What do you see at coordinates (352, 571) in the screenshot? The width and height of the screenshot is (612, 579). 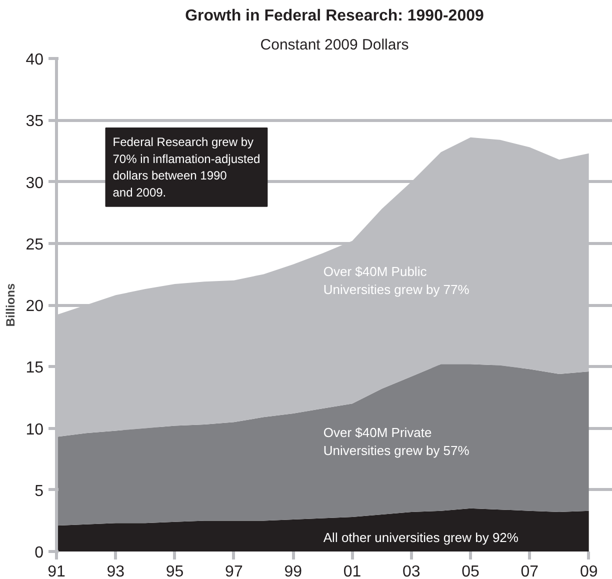 I see `x-tick-label: 01` at bounding box center [352, 571].